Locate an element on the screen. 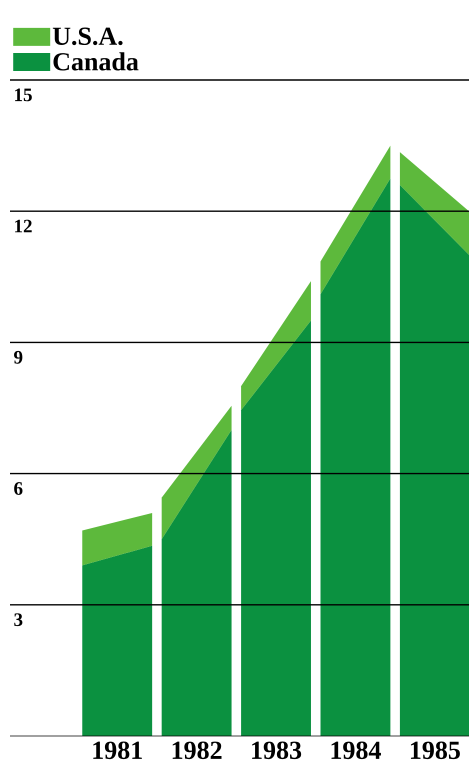  legend-label: Canada is located at coordinates (95, 61).